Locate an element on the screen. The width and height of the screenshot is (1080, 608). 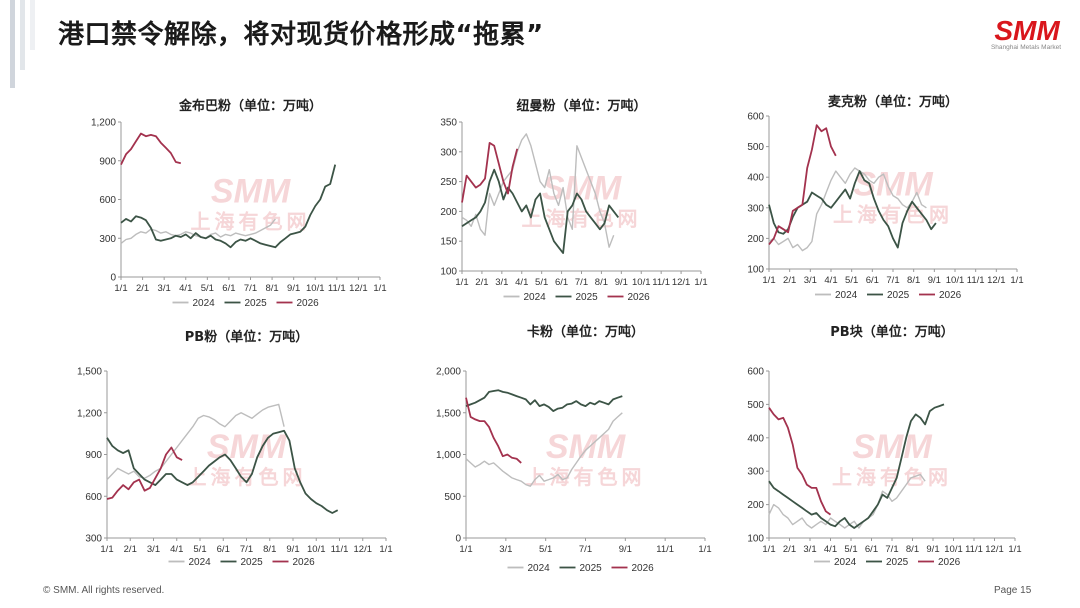
chart-title: 麦克粉（单位：万吨） is located at coordinates (893, 102).